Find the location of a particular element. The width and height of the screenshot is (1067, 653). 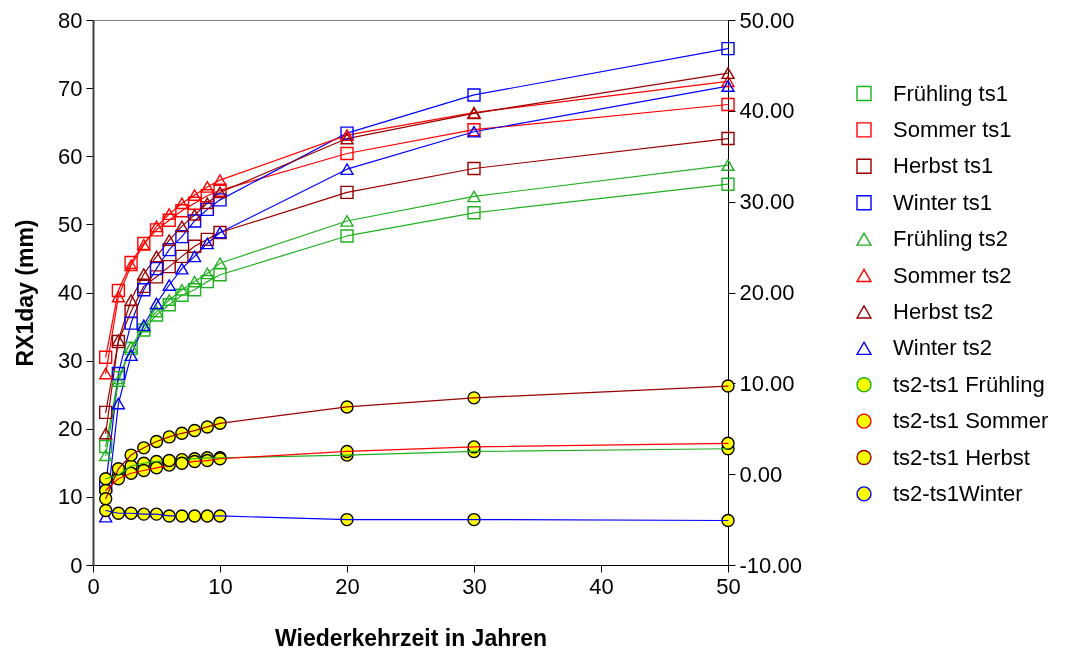

legend-label: ts2-ts1Winter is located at coordinates (958, 493).